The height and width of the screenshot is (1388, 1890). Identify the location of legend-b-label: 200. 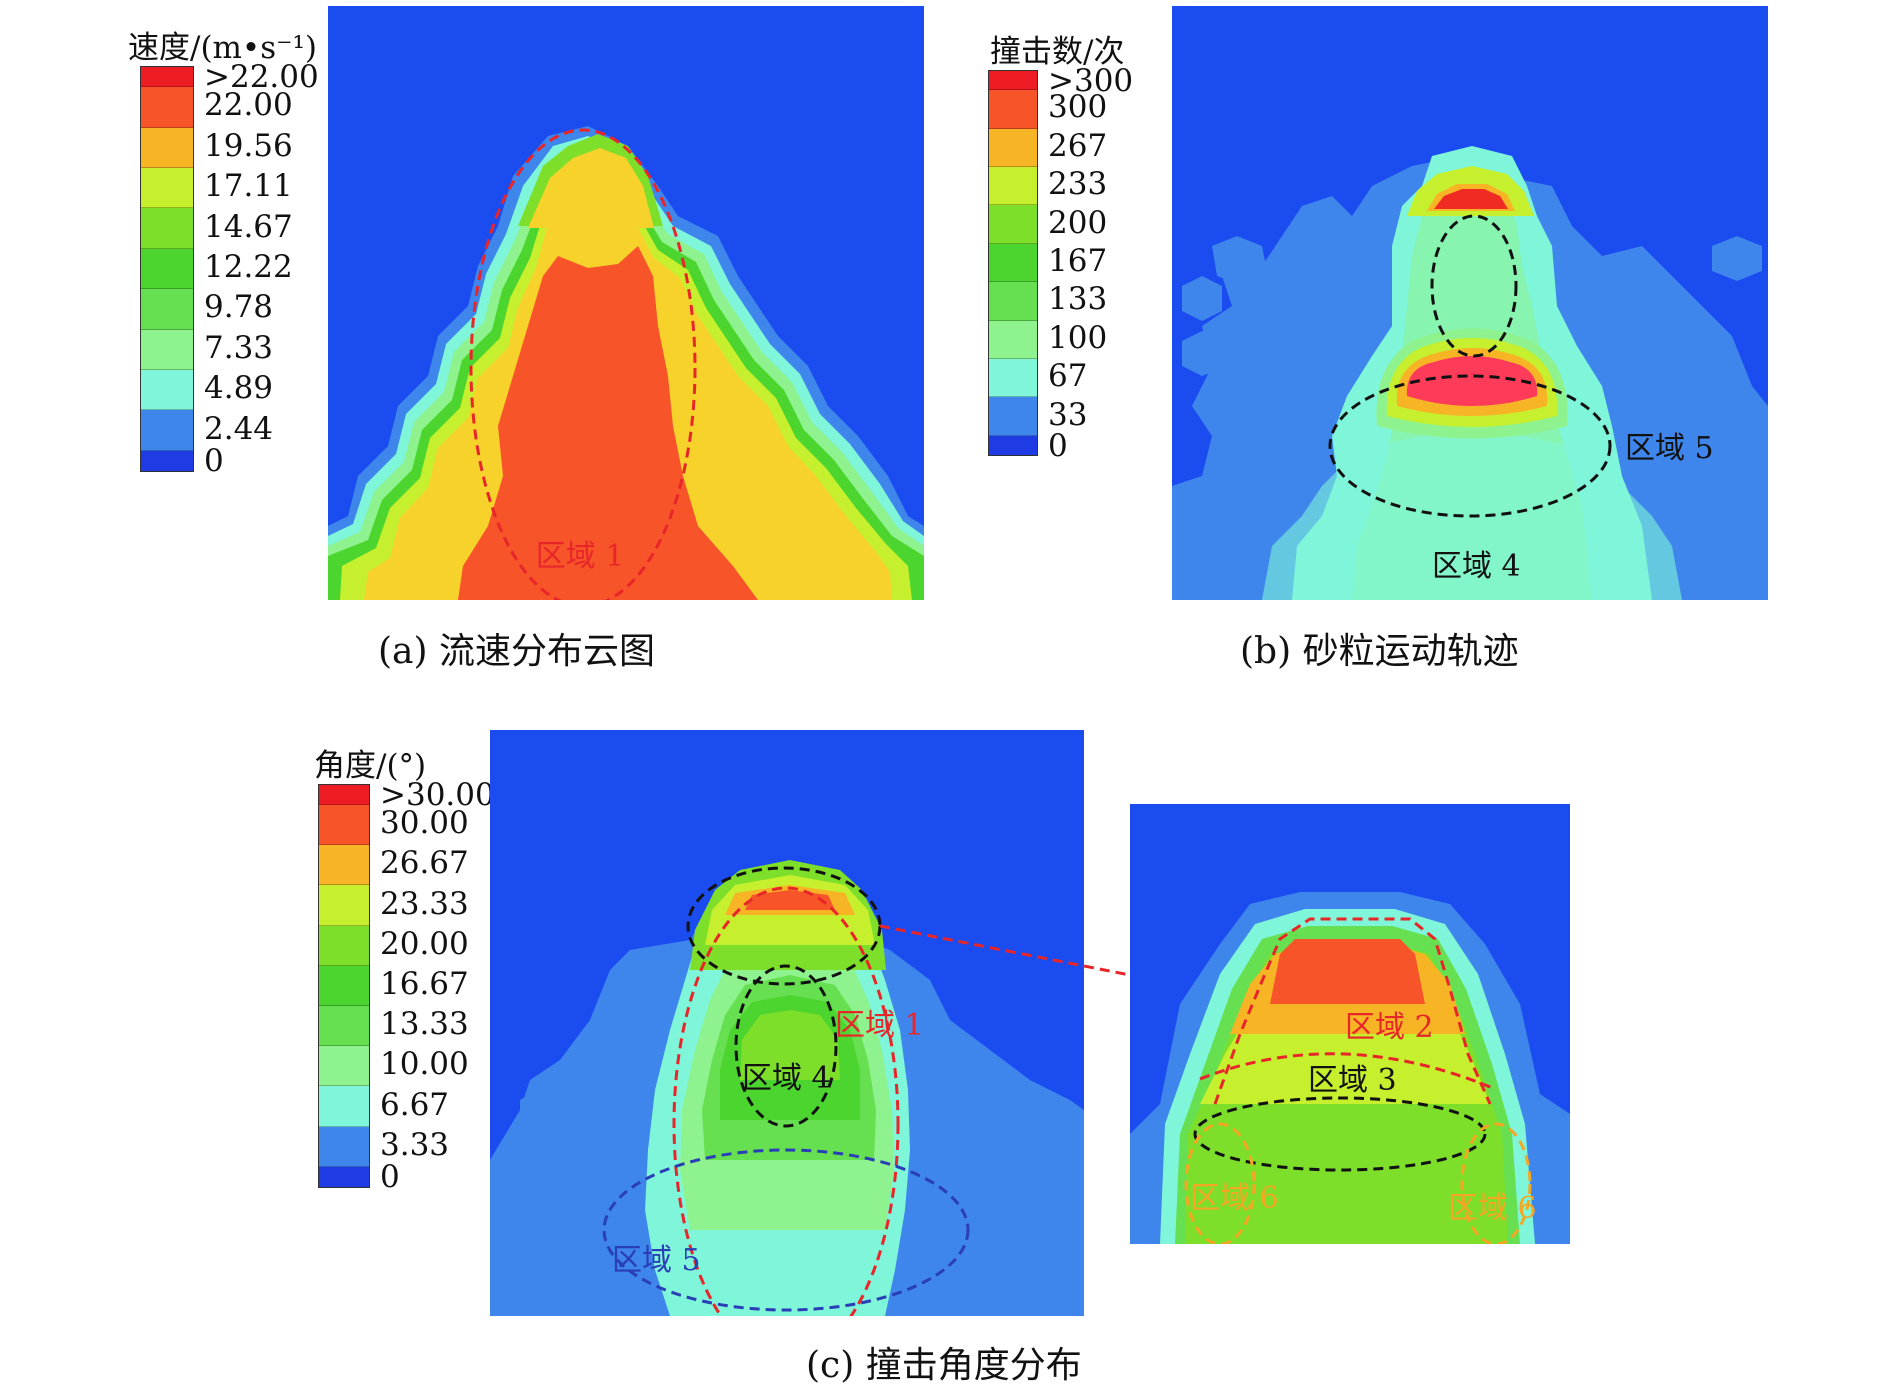
(1078, 222).